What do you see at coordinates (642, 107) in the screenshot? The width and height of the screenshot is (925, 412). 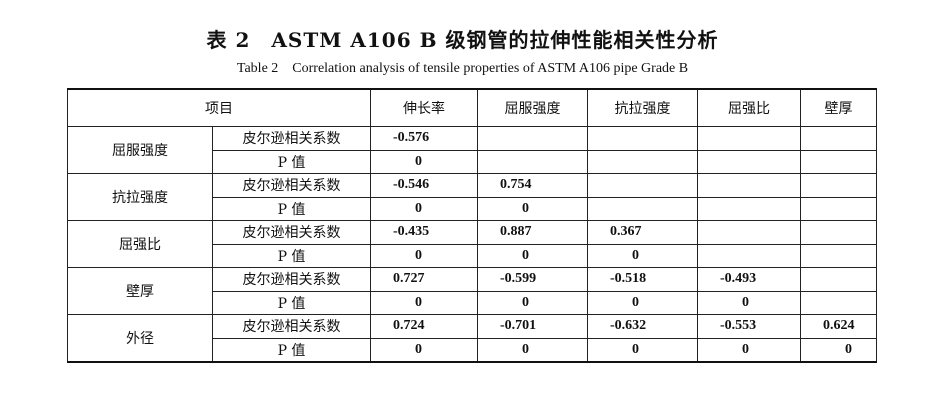 I see `header-cell: 抗拉强度` at bounding box center [642, 107].